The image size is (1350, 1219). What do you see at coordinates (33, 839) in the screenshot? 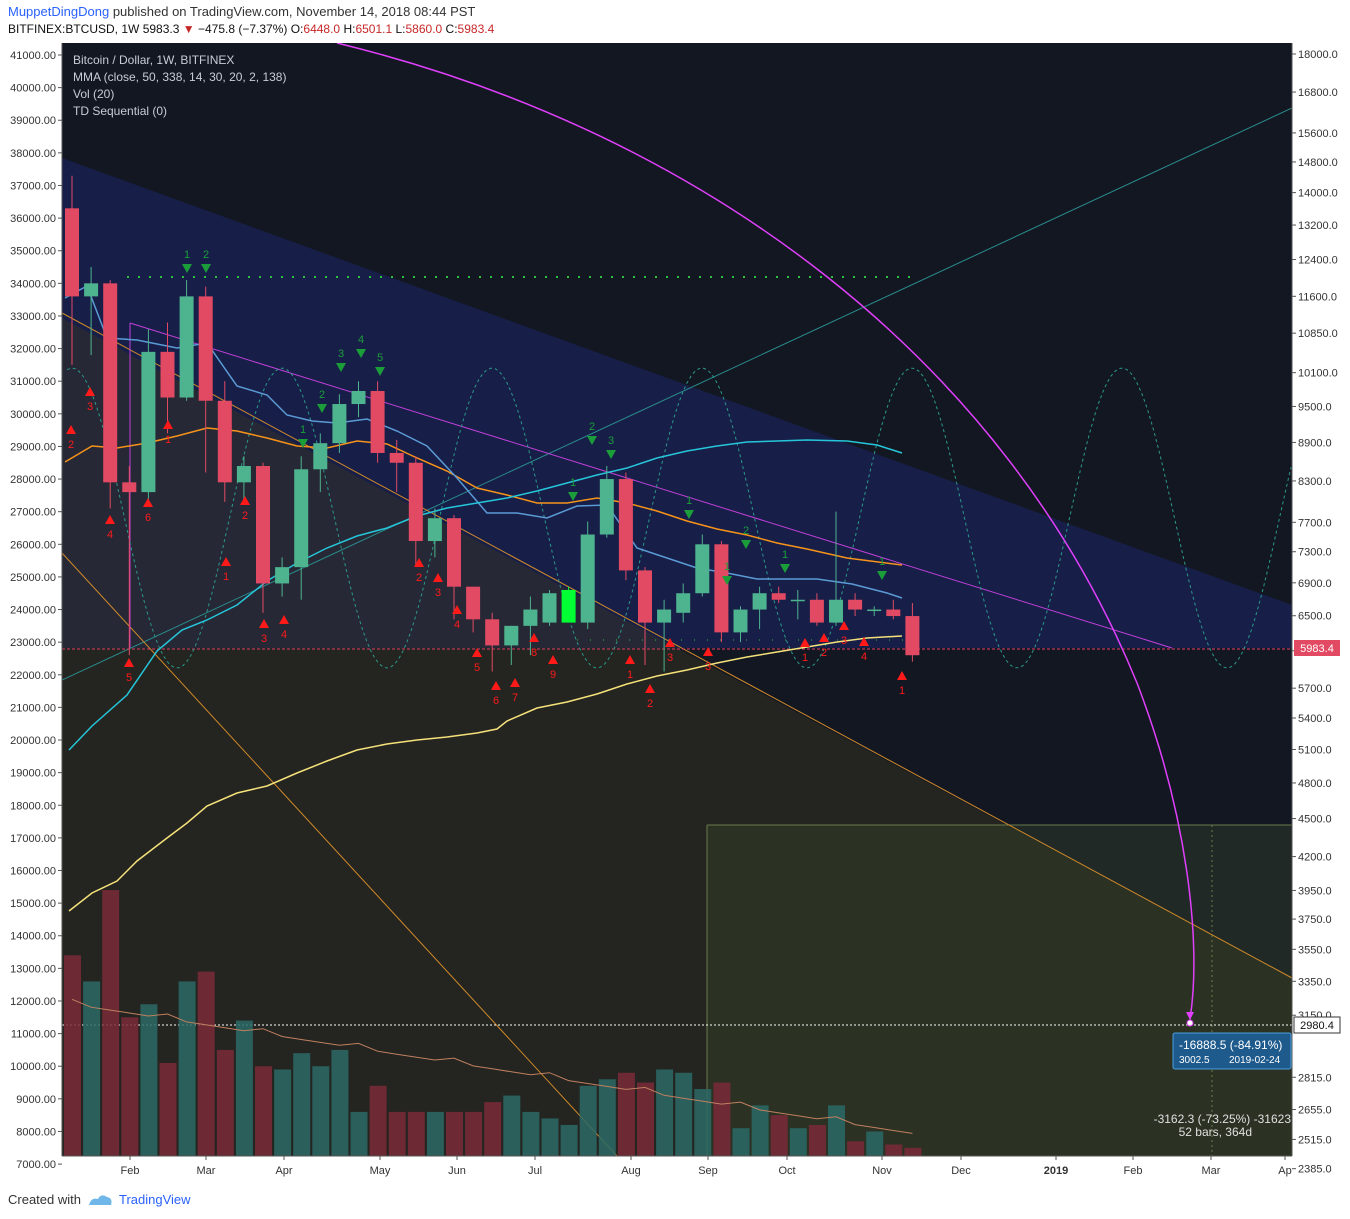
I see `left-tick-label: 17000.00` at bounding box center [33, 839].